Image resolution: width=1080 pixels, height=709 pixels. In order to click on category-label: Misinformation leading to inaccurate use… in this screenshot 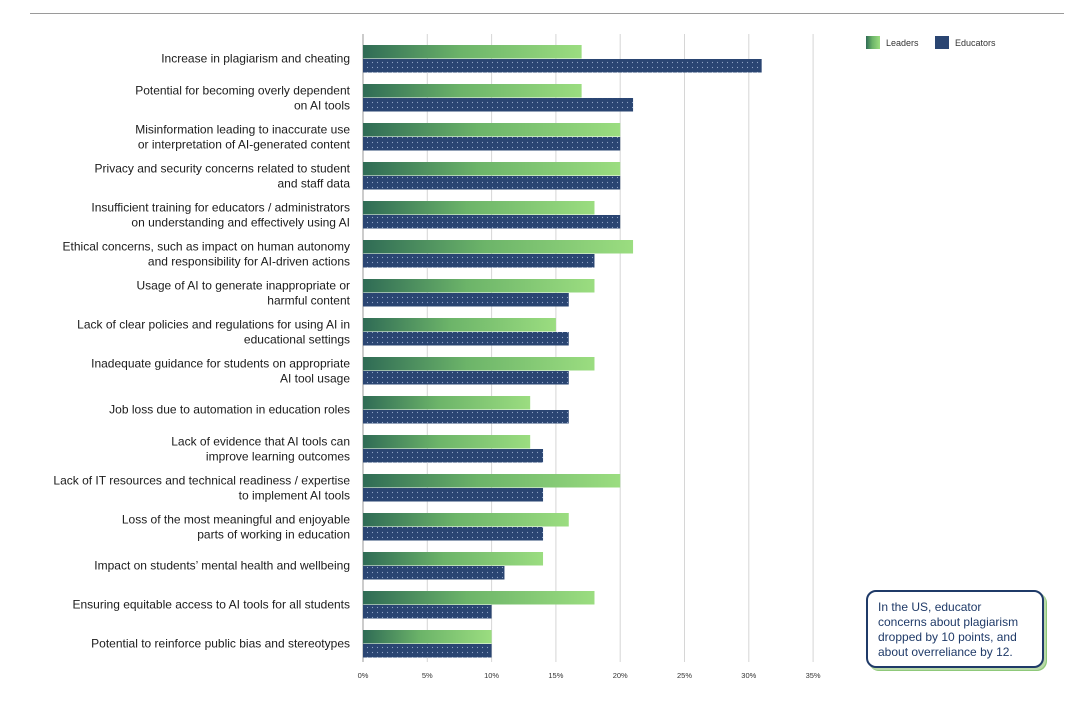, I will do `click(242, 137)`.